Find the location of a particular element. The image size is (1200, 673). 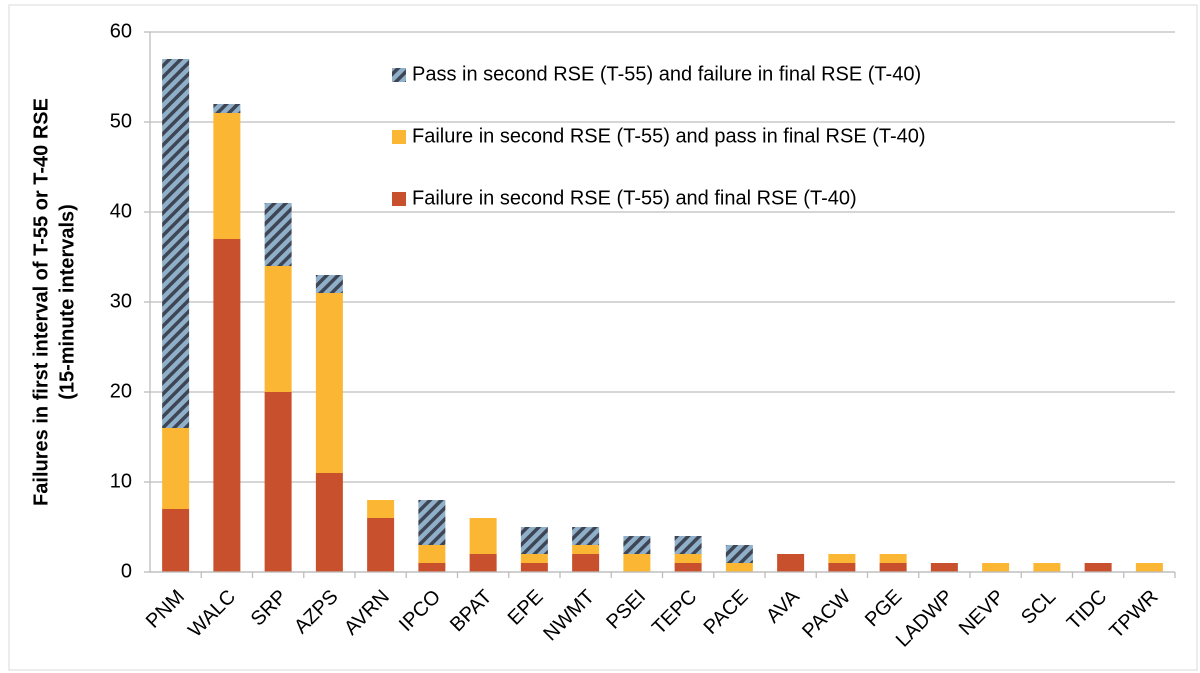

y-tick-label: 60 is located at coordinates (121, 31).